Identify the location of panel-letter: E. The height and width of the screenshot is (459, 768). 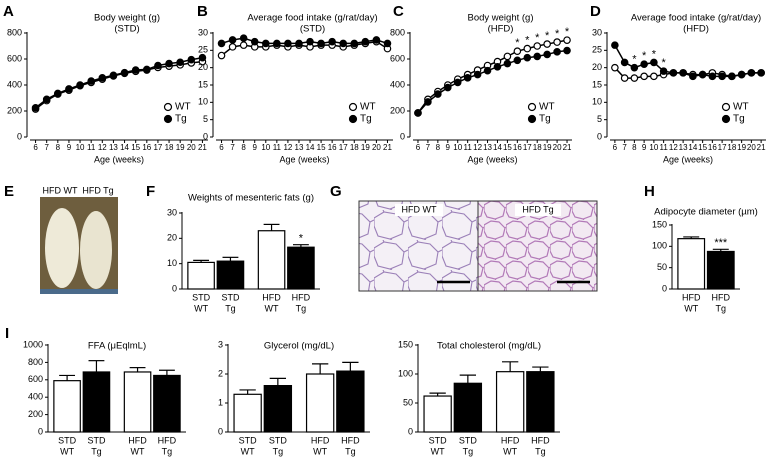
(9, 191).